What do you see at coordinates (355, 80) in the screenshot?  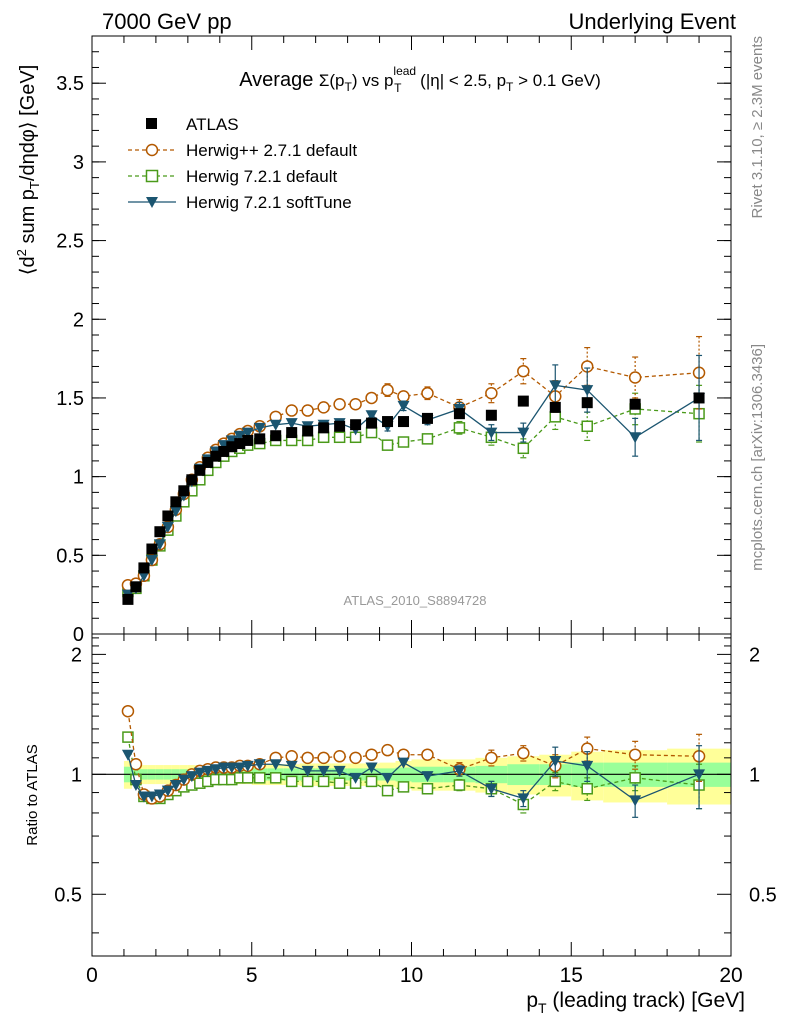 I see `title-sigma-close: )` at bounding box center [355, 80].